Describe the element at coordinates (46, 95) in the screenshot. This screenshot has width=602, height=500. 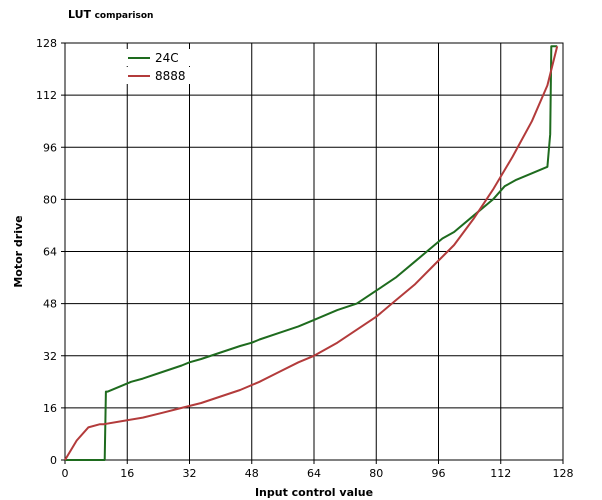
I see `y-tick-label: 112` at that location.